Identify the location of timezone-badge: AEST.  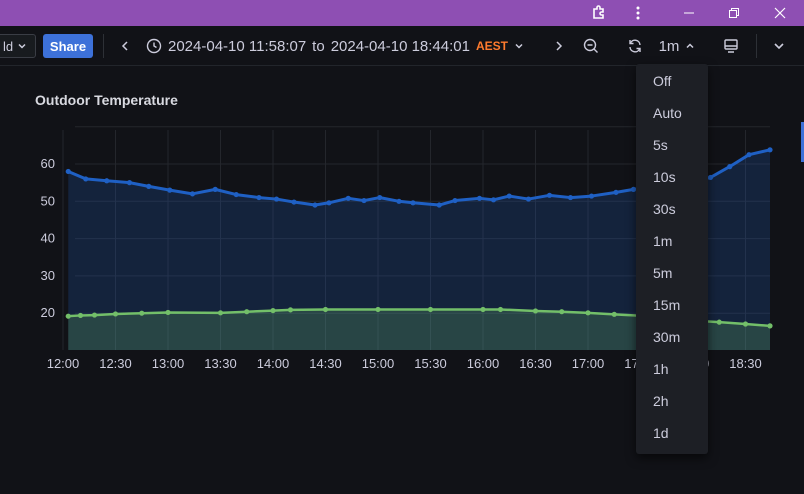
(491, 46).